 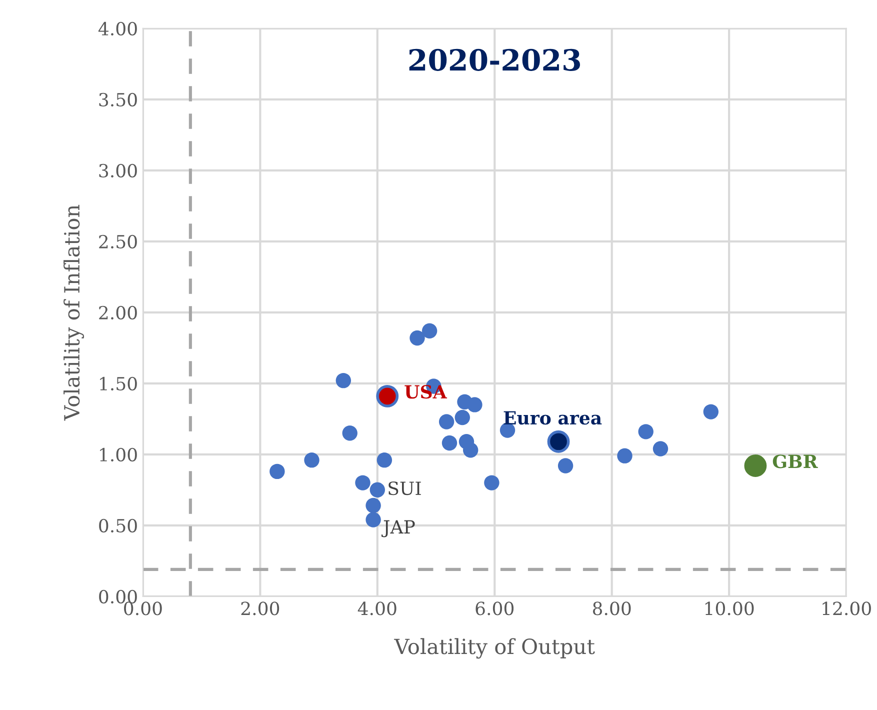 I want to click on y-tick-label: 1.00, so click(x=118, y=455).